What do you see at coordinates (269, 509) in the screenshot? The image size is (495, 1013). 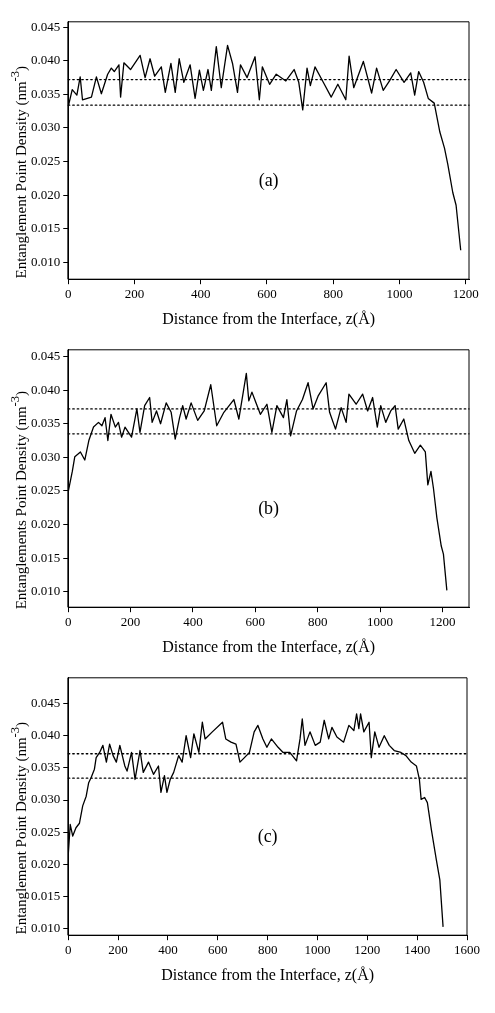 I see `annotation: (b)` at bounding box center [269, 509].